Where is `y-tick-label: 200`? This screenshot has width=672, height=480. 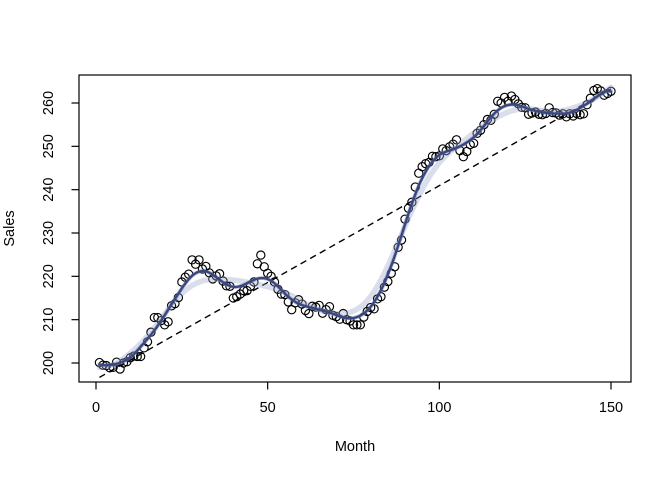
y-tick-label: 200 is located at coordinates (49, 363).